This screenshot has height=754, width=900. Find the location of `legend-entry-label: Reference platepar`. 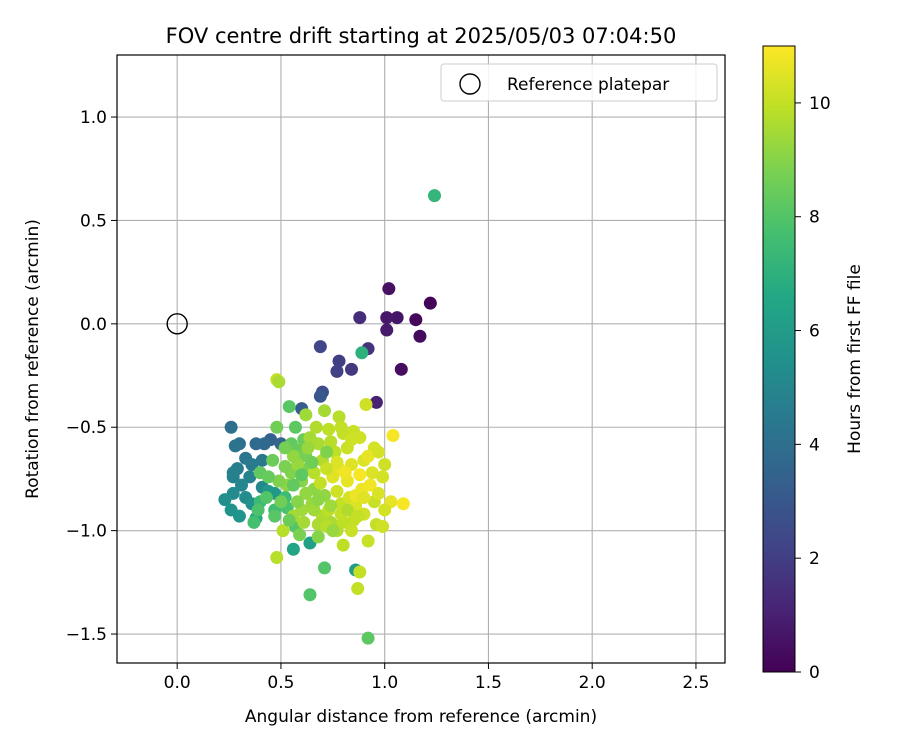

legend-entry-label: Reference platepar is located at coordinates (588, 85).